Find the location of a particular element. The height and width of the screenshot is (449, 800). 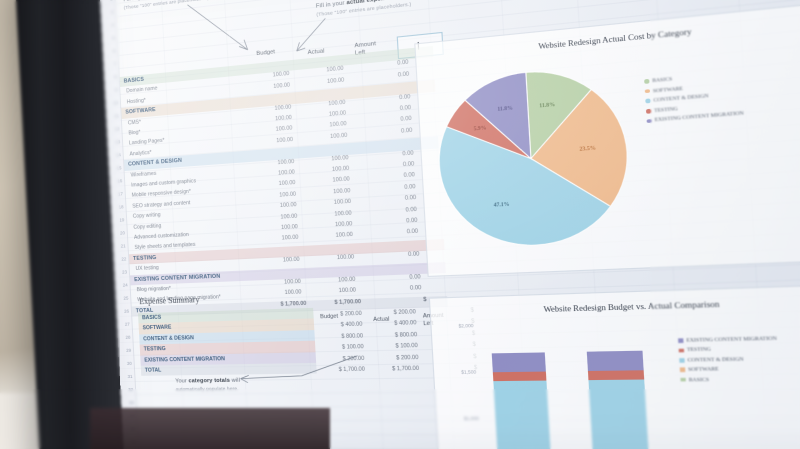

bar-legend-item: EXISTING CONTENT MIGRATION is located at coordinates (727, 339).